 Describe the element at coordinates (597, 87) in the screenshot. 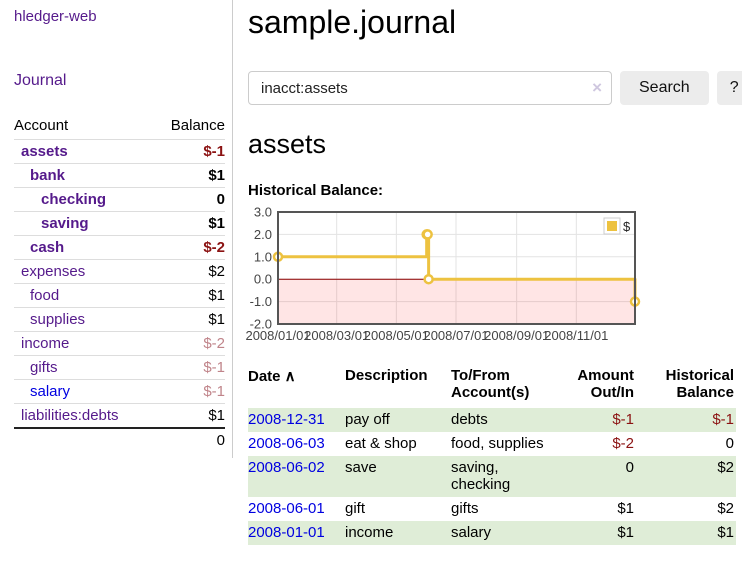

I see `clear-search-icon: ×` at that location.